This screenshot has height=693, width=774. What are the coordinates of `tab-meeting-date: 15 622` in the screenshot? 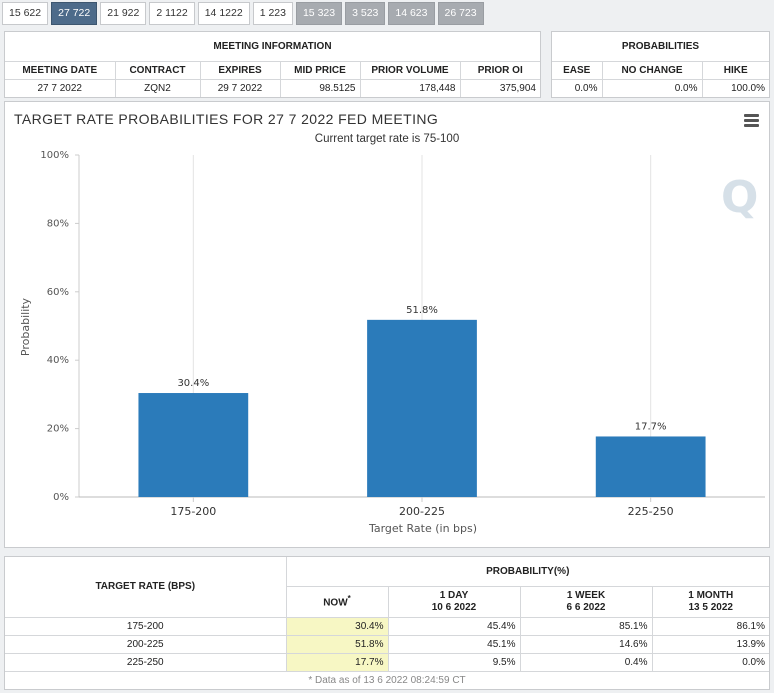 It's located at (25, 13).